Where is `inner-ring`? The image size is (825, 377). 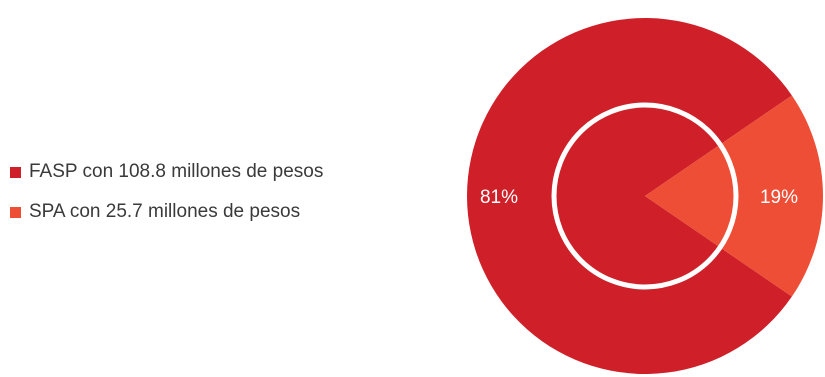 inner-ring is located at coordinates (645, 196).